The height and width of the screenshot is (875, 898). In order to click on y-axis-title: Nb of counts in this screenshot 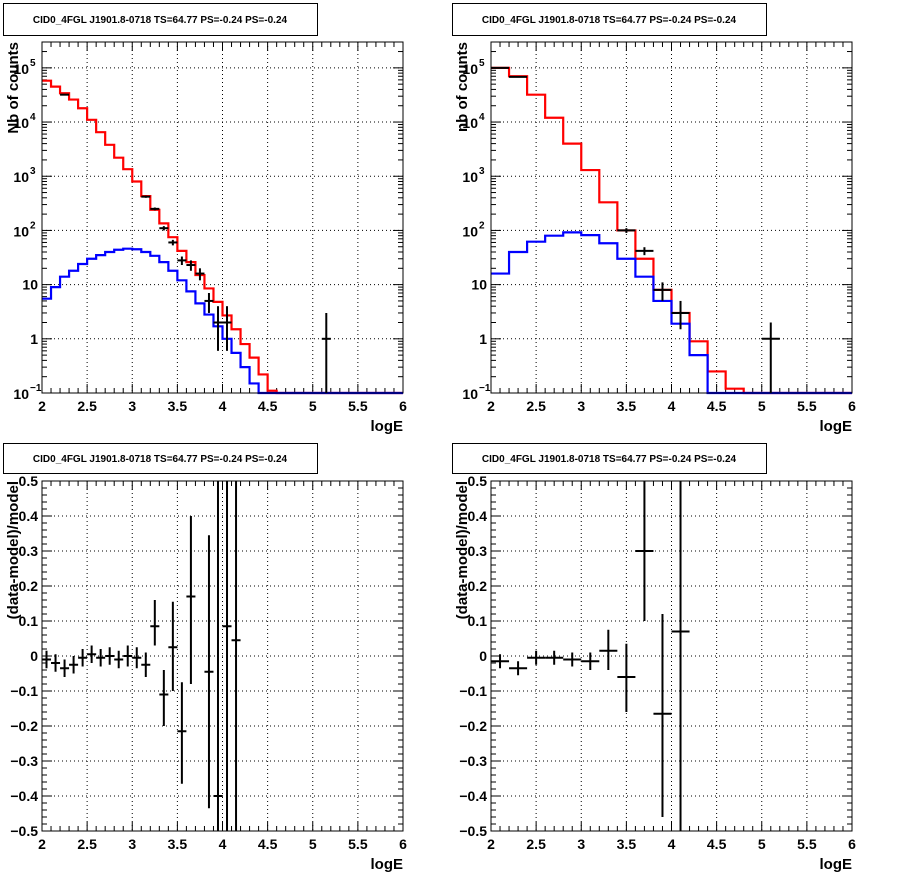, I will do `click(13, 88)`.